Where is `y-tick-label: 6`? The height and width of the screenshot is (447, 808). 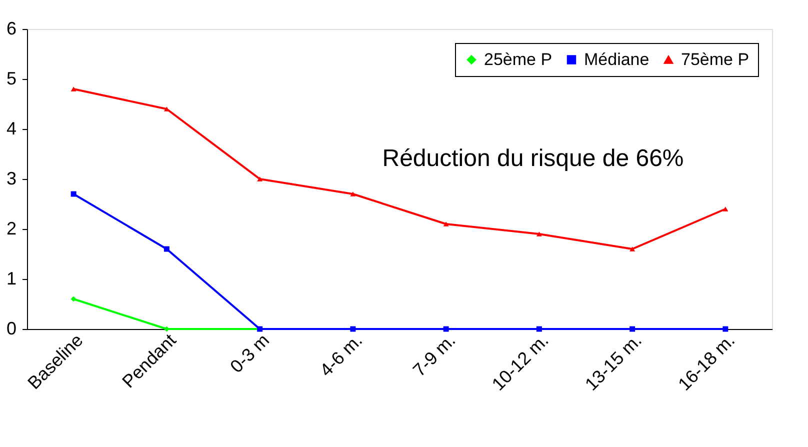 y-tick-label: 6 is located at coordinates (11, 28).